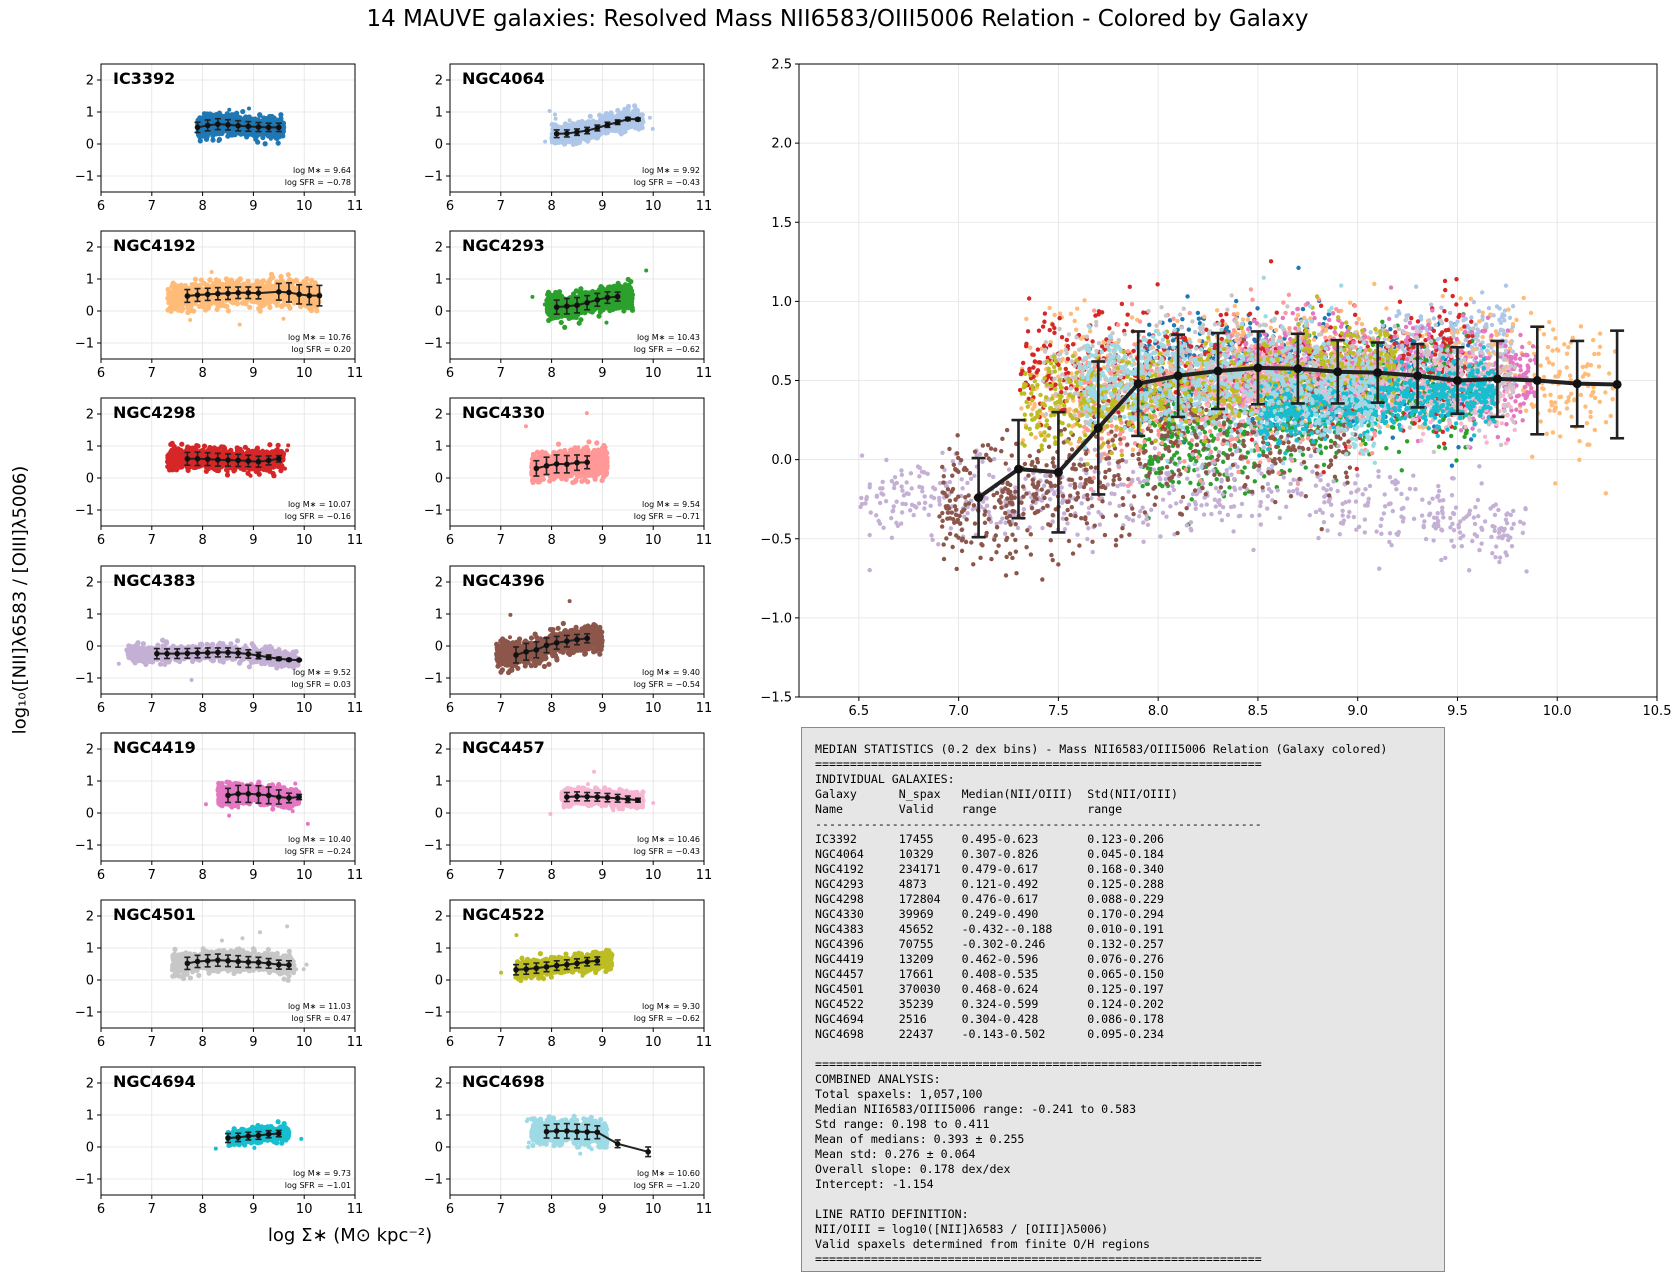 This screenshot has height=1272, width=1675. Describe the element at coordinates (668, 337) in the screenshot. I see `mass-annotation: log M∗ = 10.43` at that location.